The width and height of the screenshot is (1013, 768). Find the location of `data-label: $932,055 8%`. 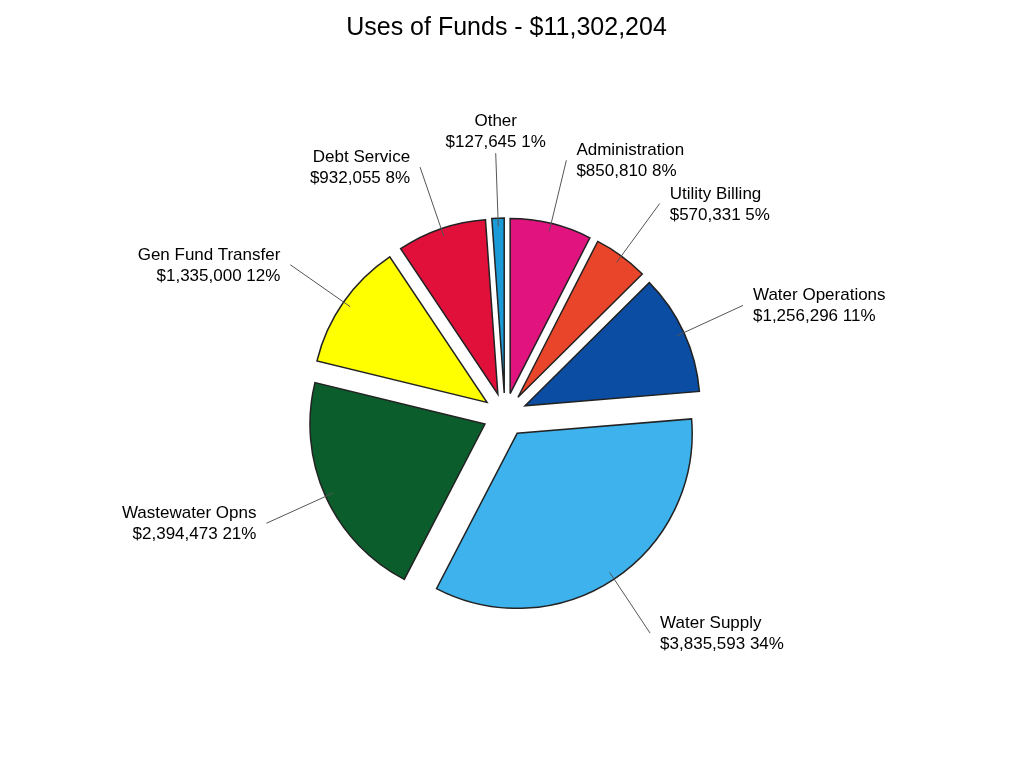

data-label: $932,055 8% is located at coordinates (360, 178).